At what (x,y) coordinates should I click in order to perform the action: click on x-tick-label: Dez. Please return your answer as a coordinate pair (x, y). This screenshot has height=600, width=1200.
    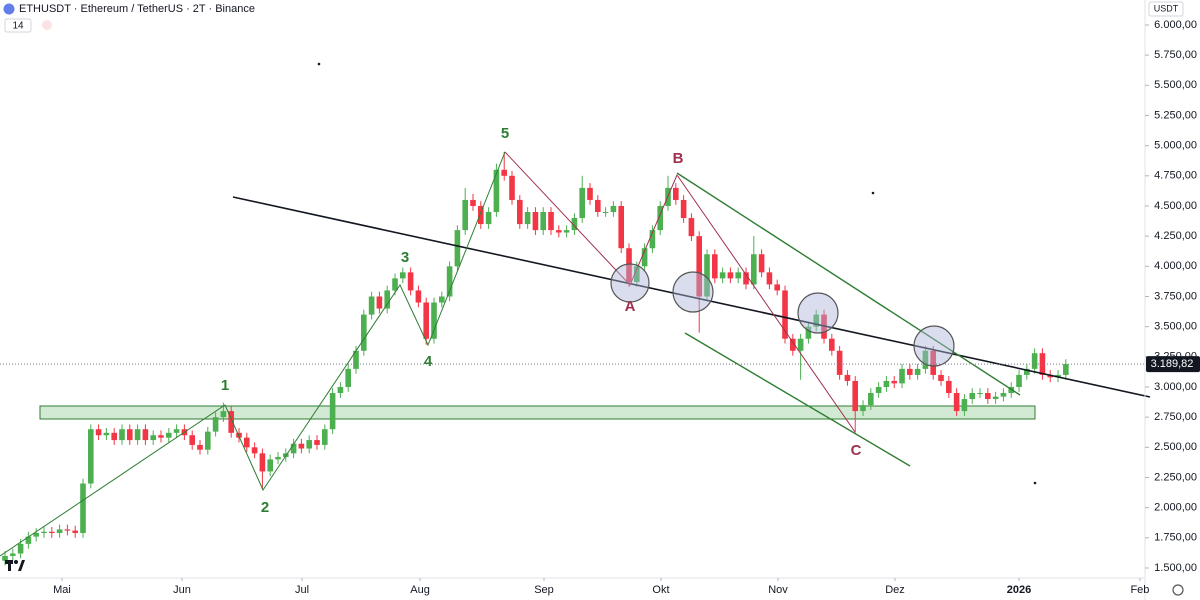
    Looking at the image, I should click on (895, 590).